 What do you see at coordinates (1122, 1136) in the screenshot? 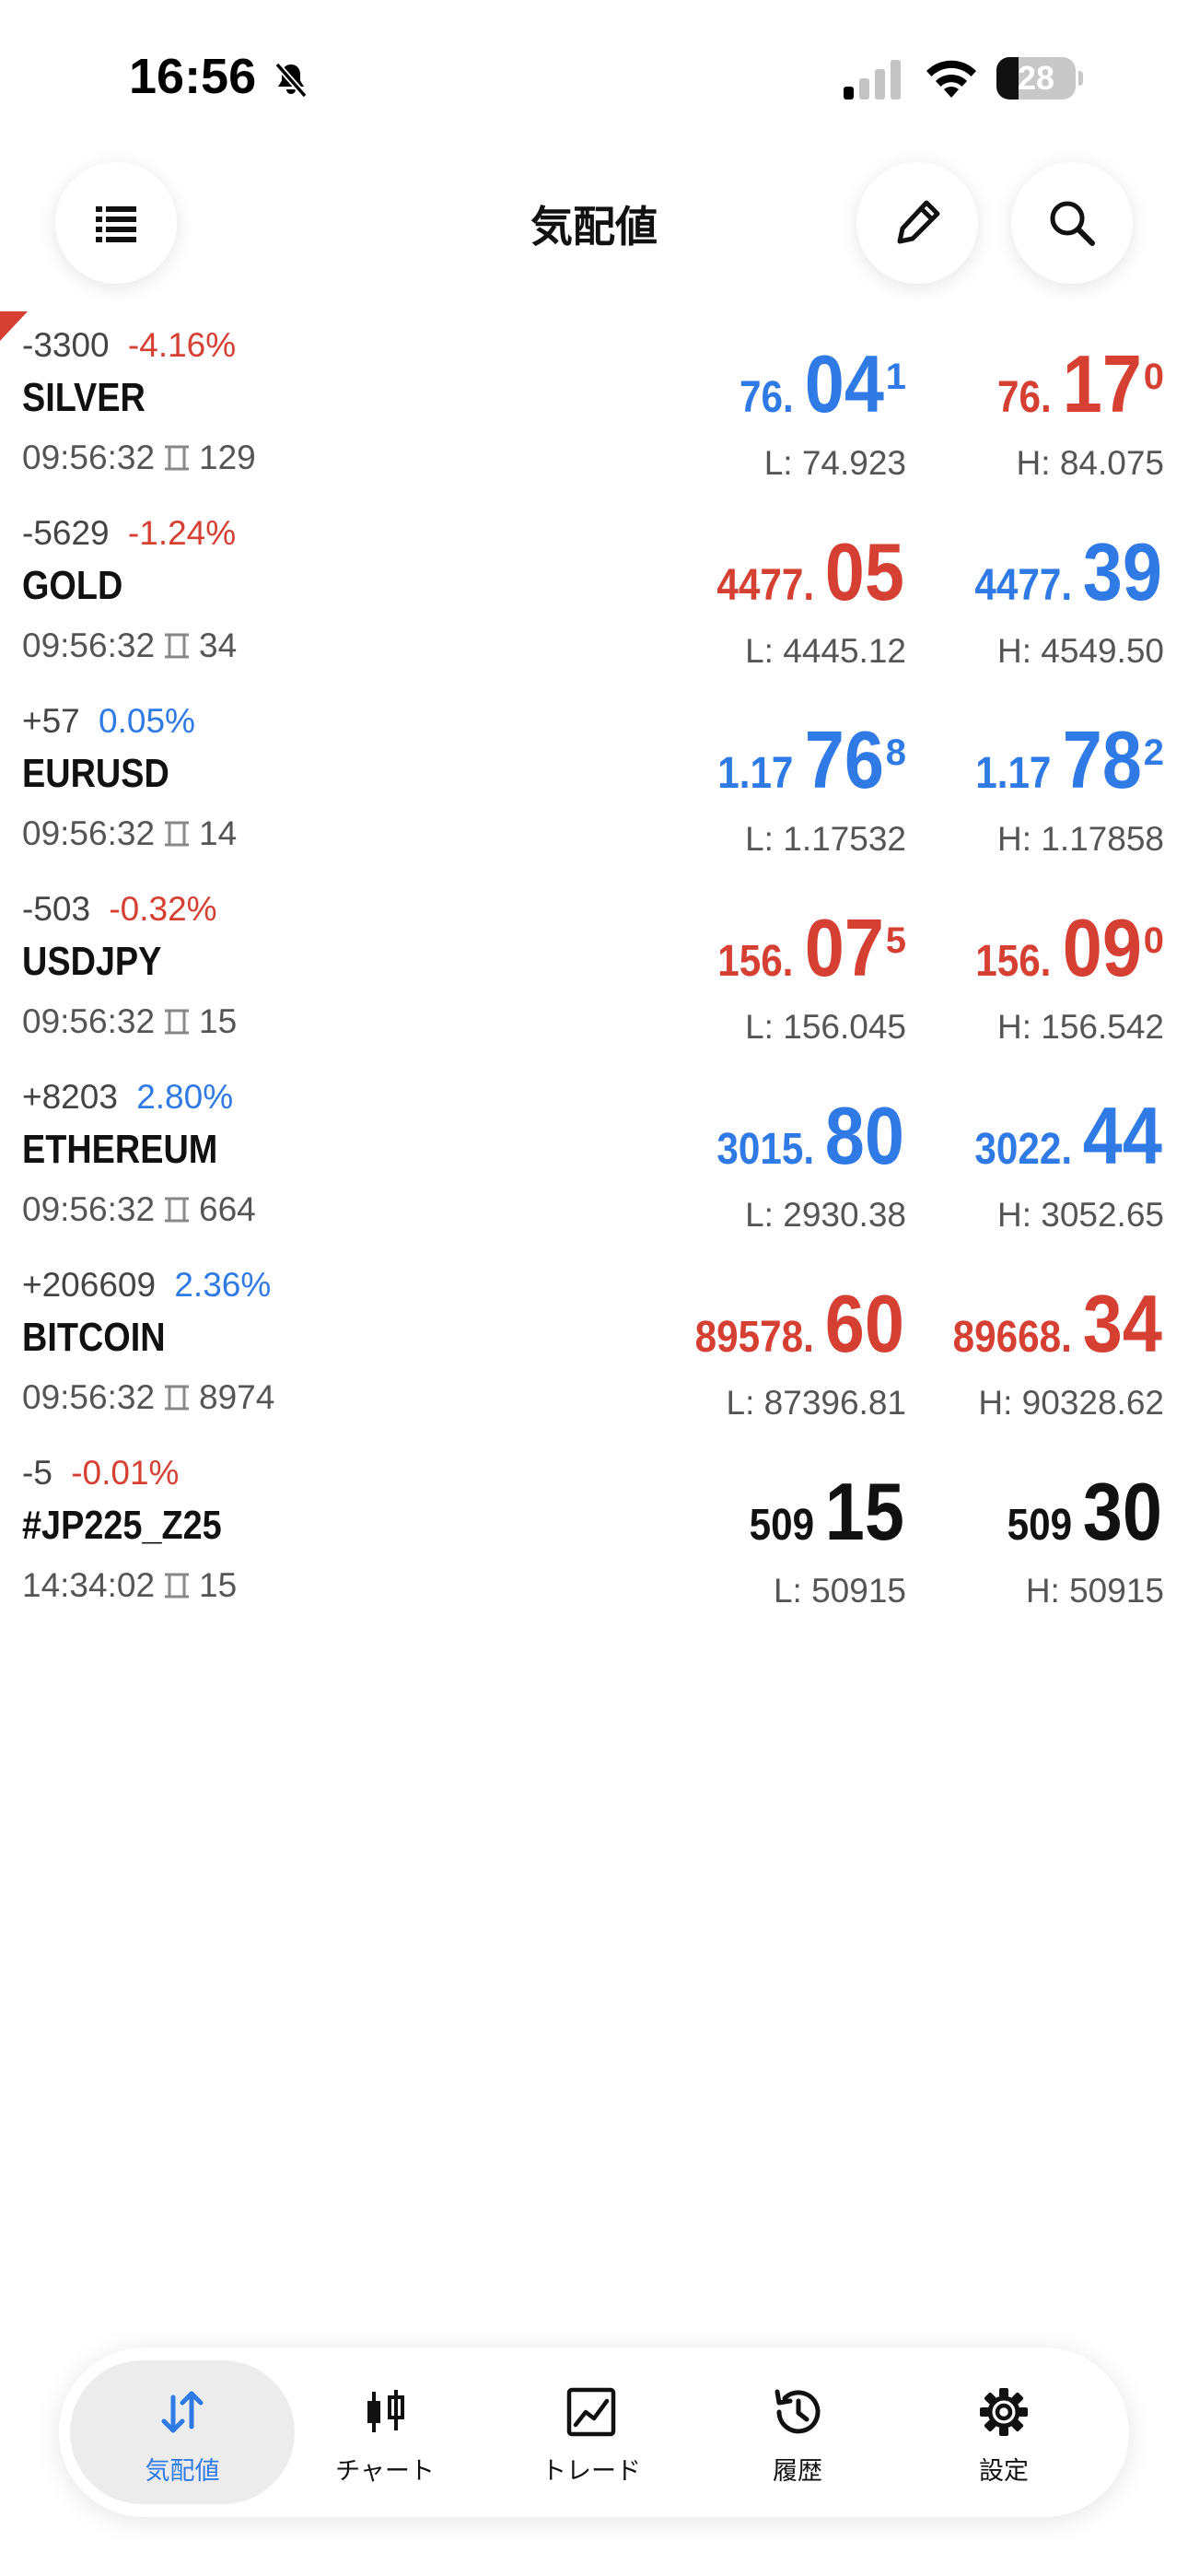
I see `ask-price-big: 44` at bounding box center [1122, 1136].